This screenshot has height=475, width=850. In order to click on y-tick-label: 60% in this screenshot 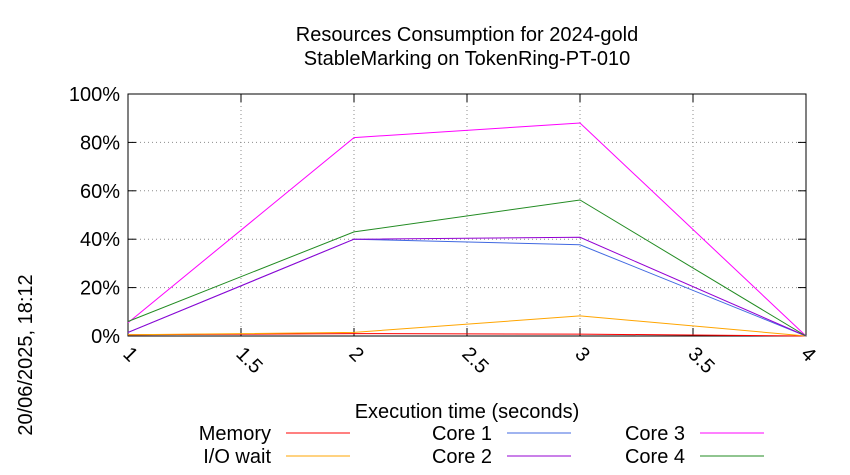, I will do `click(100, 192)`.